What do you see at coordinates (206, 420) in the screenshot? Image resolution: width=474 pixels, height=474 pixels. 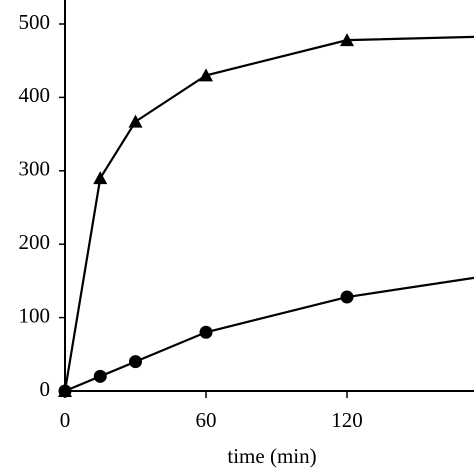 I see `x-tick-label: 60` at bounding box center [206, 420].